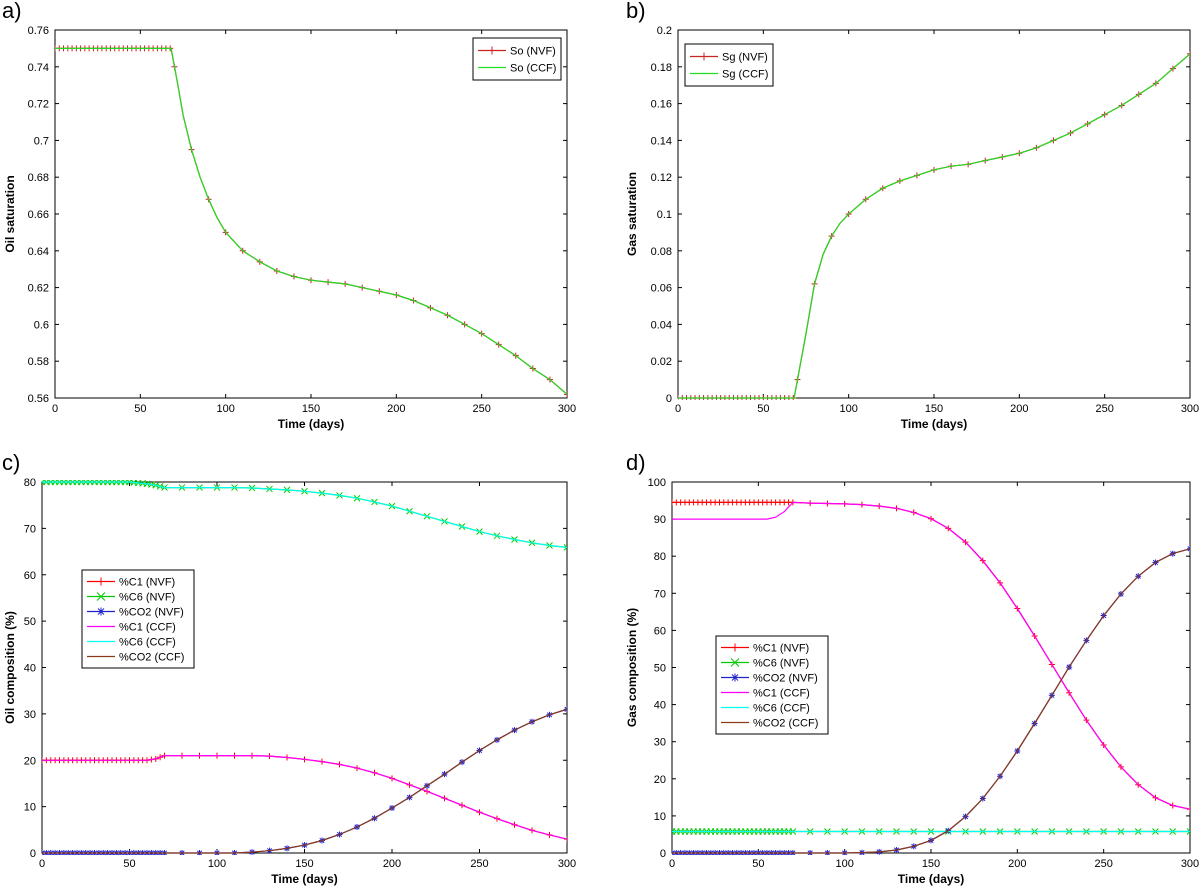 The height and width of the screenshot is (887, 1200). I want to click on legend: Sg (NVF) Sg (CCF), so click(729, 65).